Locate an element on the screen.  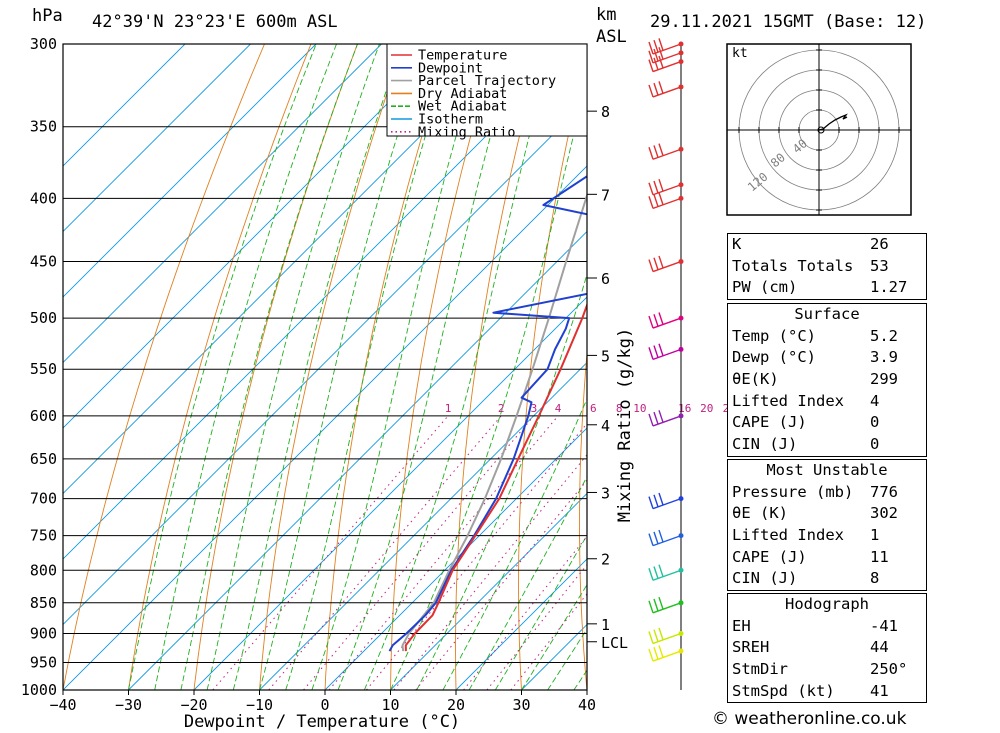
index-label: PW (cm) is located at coordinates (765, 287).